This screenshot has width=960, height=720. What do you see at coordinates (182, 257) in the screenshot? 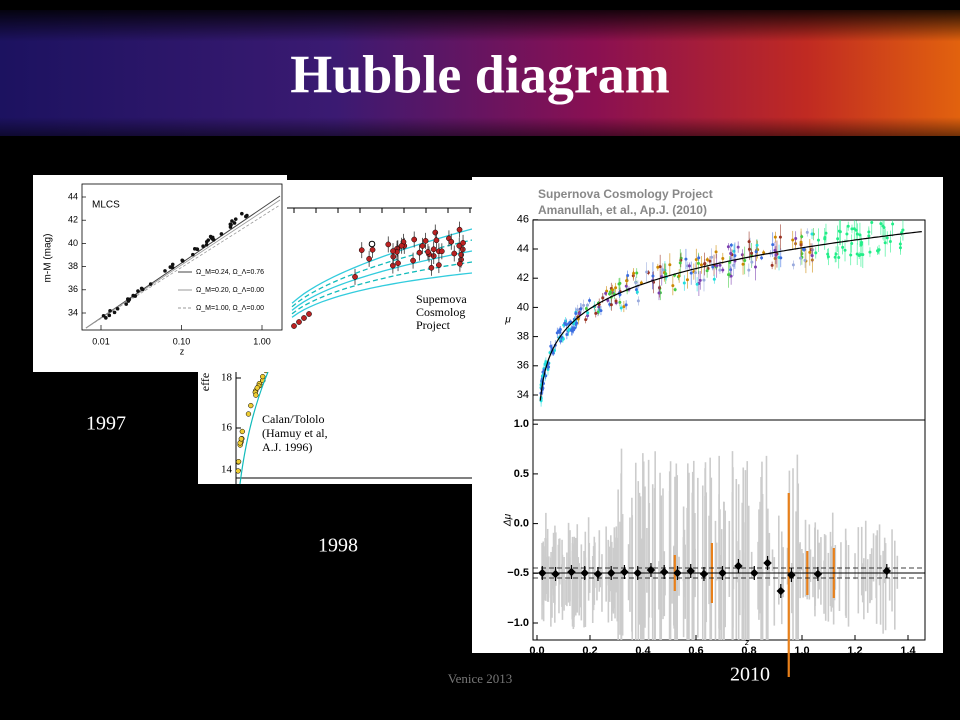
I see `plot-area` at bounding box center [182, 257].